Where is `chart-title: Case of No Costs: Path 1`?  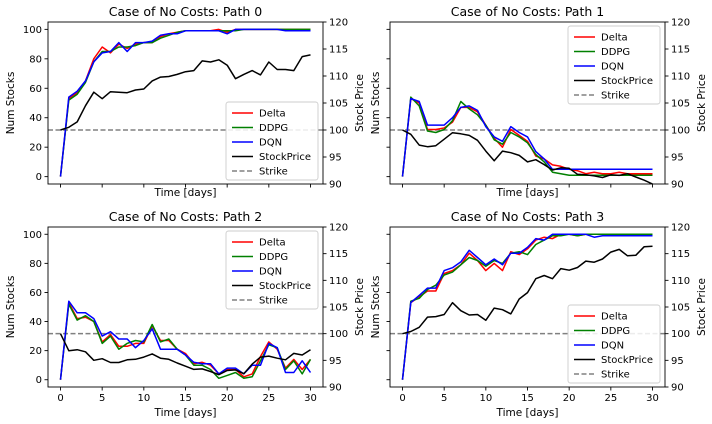 chart-title: Case of No Costs: Path 1 is located at coordinates (527, 11).